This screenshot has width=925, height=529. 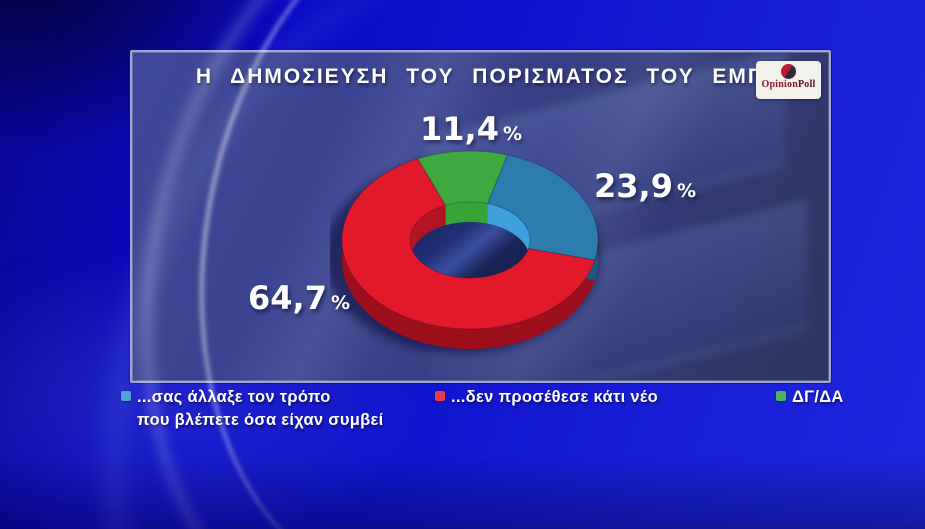 I want to click on legend-item-red: ...δεν προσέθεσε κάτι νέο, so click(x=546, y=397).